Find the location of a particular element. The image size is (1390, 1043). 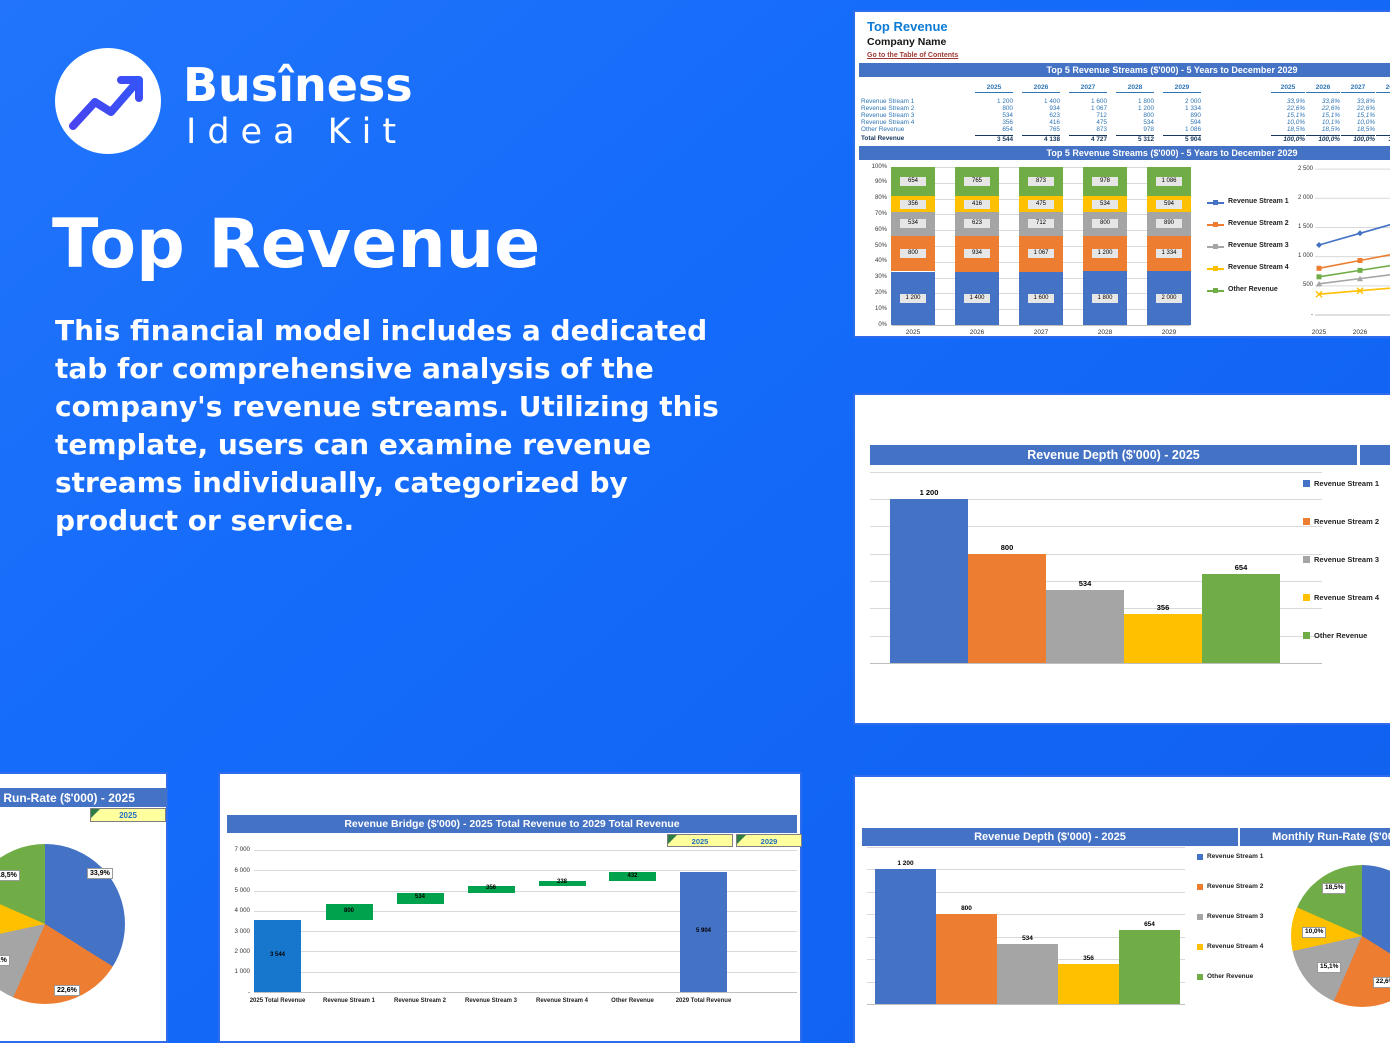

data-label: 890 is located at coordinates (1169, 224).